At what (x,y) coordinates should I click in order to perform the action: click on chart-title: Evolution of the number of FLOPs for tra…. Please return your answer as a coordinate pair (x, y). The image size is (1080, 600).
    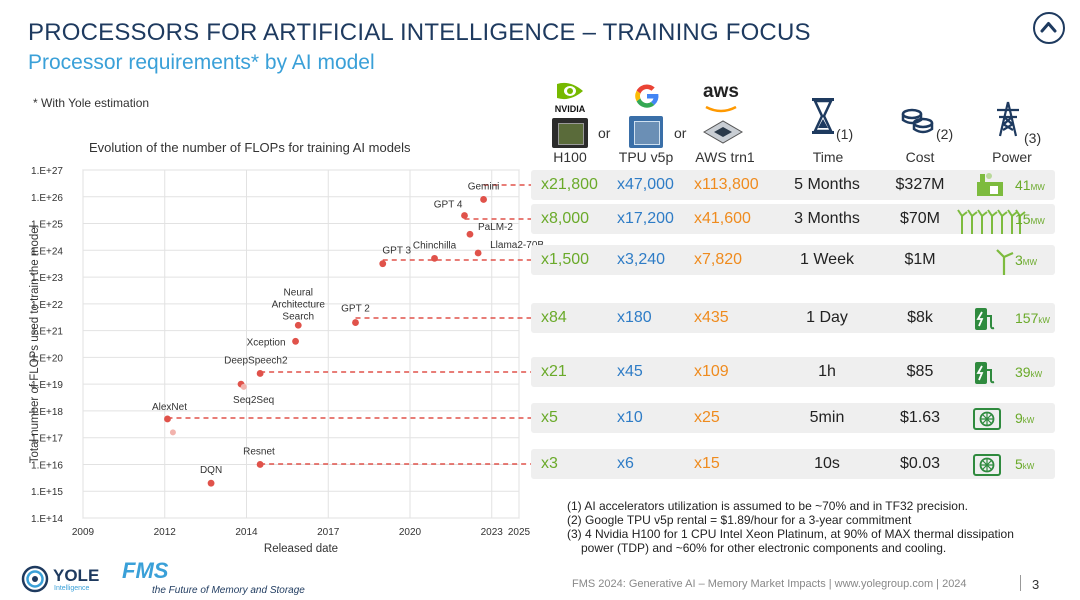
    Looking at the image, I should click on (250, 147).